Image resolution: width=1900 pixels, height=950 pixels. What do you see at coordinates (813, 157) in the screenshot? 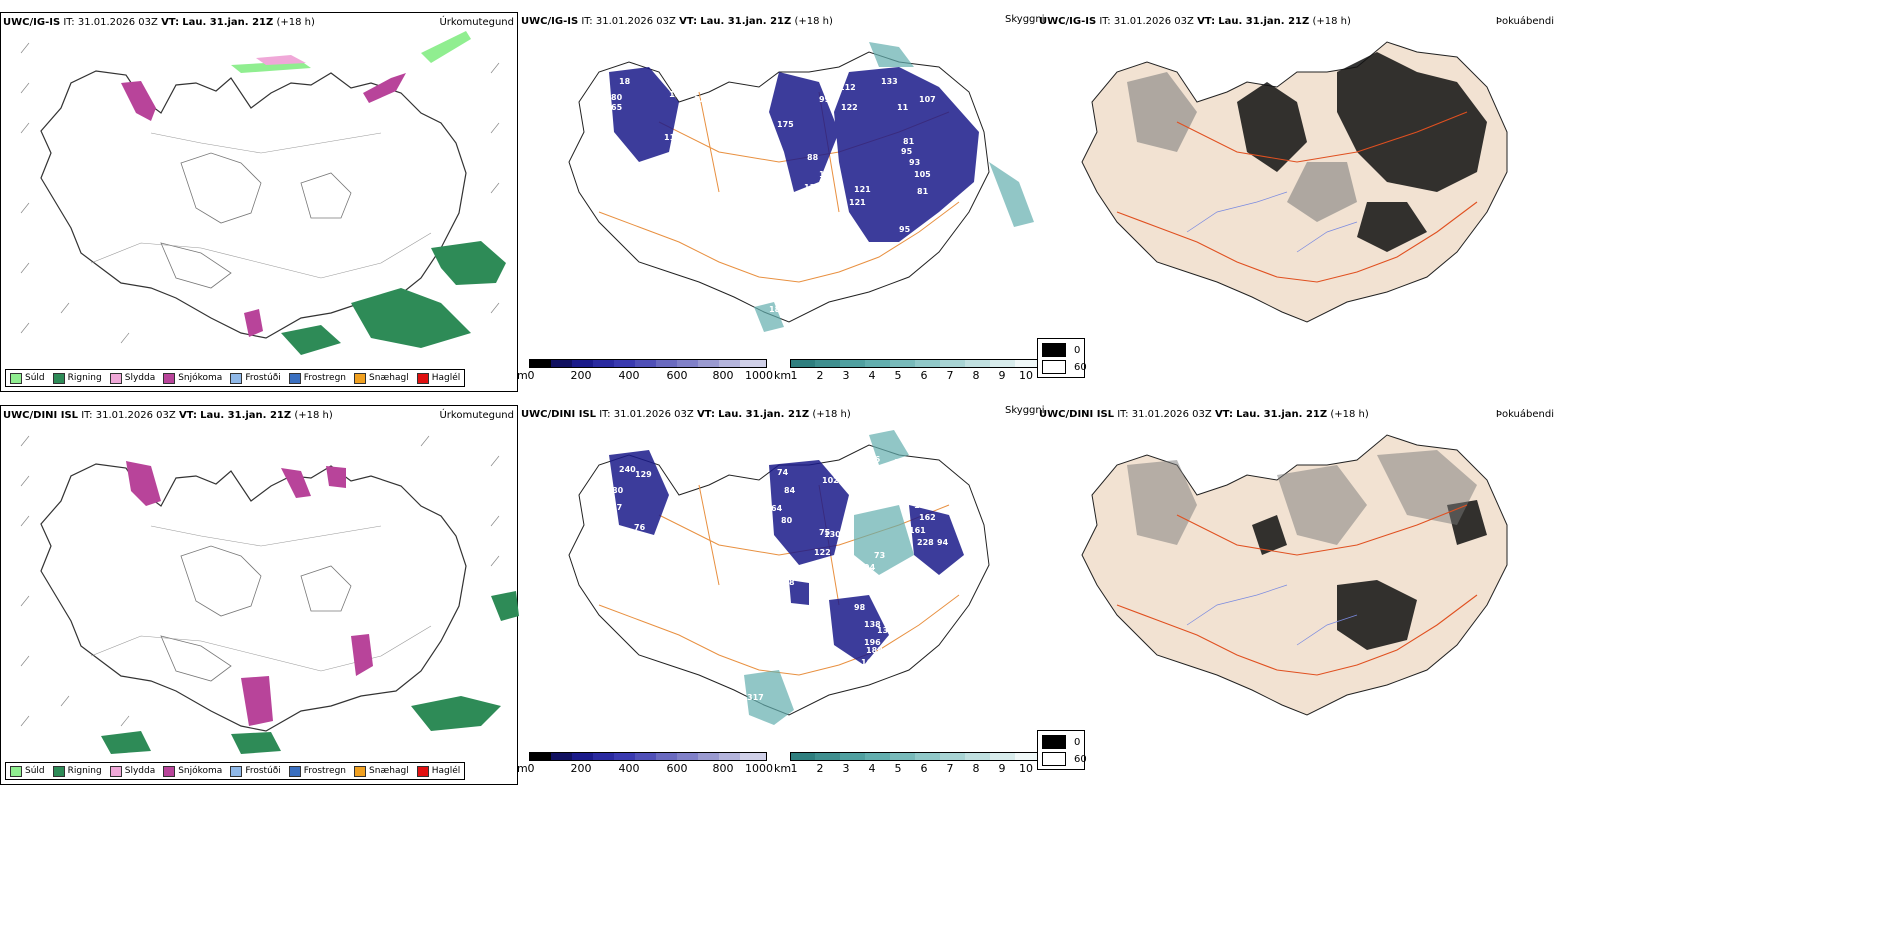
I see `visibility-value-label: 88` at bounding box center [813, 157].